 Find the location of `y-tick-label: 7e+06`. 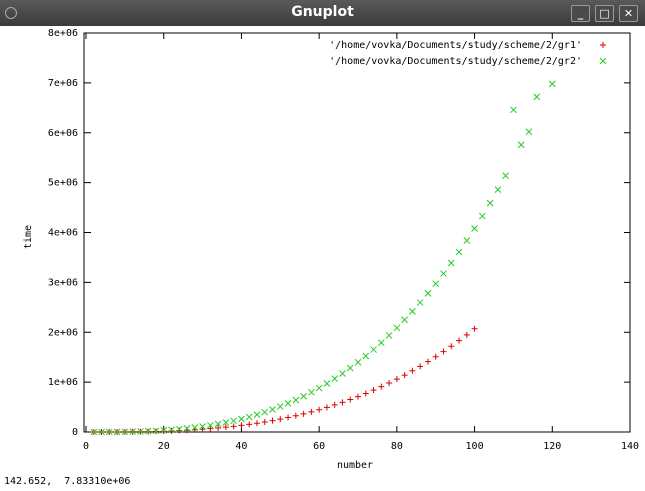

y-tick-label: 7e+06 is located at coordinates (63, 83).